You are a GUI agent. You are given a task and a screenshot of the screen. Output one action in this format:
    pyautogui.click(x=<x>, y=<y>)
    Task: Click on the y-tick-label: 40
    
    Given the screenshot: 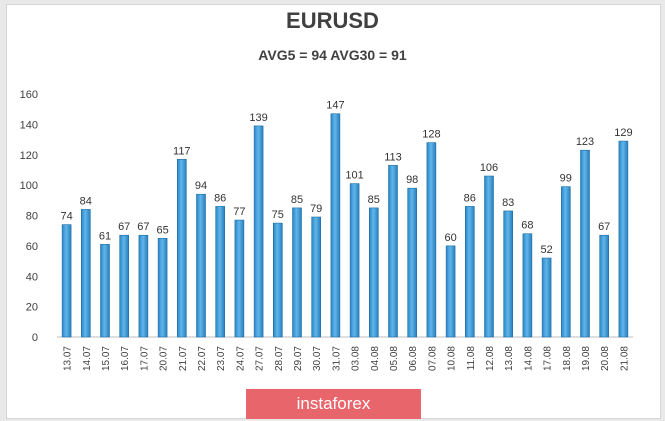 What is the action you would take?
    pyautogui.click(x=32, y=277)
    